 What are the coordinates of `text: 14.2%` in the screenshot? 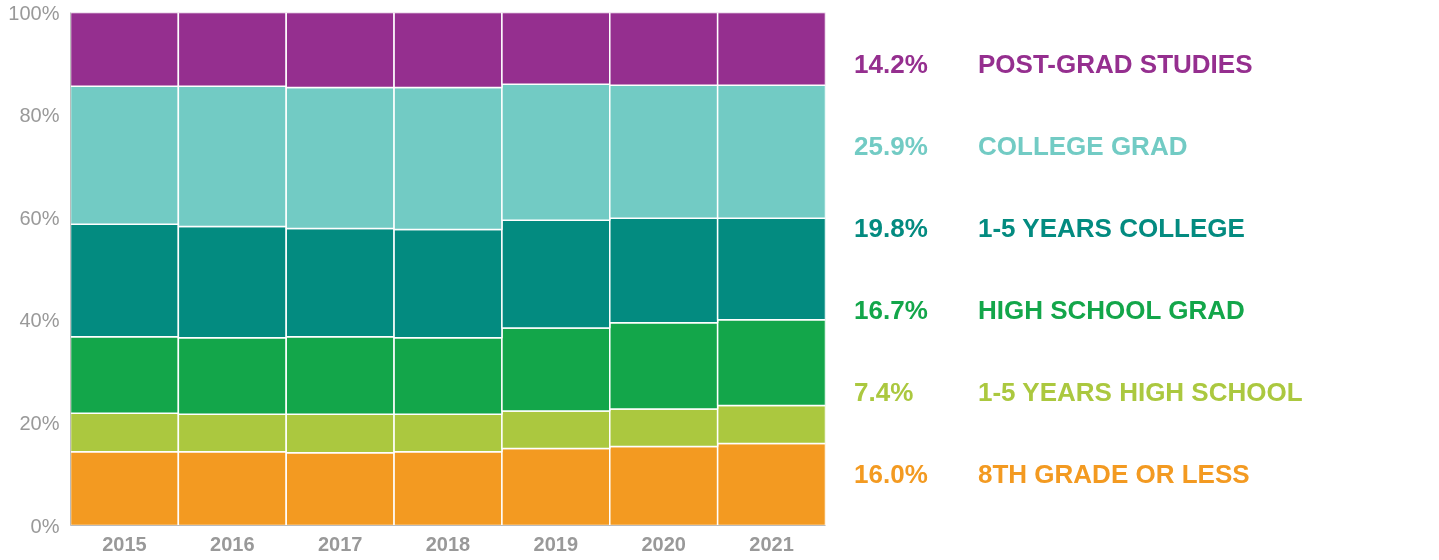 It's located at (891, 63).